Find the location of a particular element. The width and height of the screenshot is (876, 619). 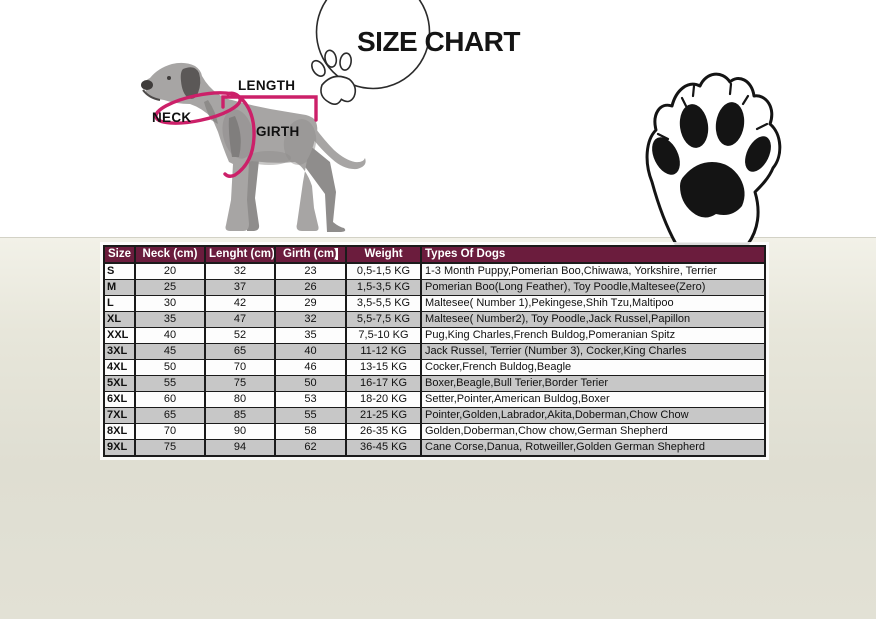

table-cell: 94 is located at coordinates (240, 448).